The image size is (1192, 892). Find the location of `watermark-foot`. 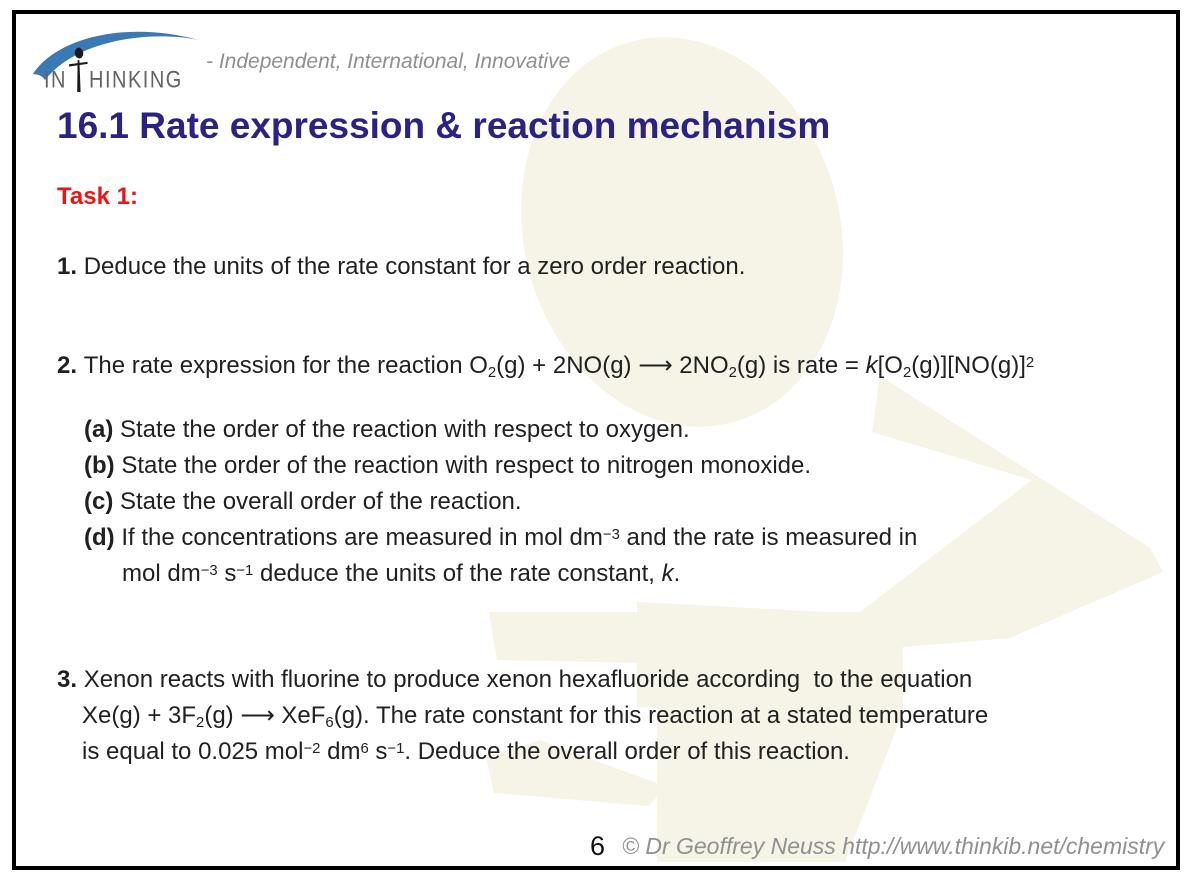

watermark-foot is located at coordinates (576, 773).